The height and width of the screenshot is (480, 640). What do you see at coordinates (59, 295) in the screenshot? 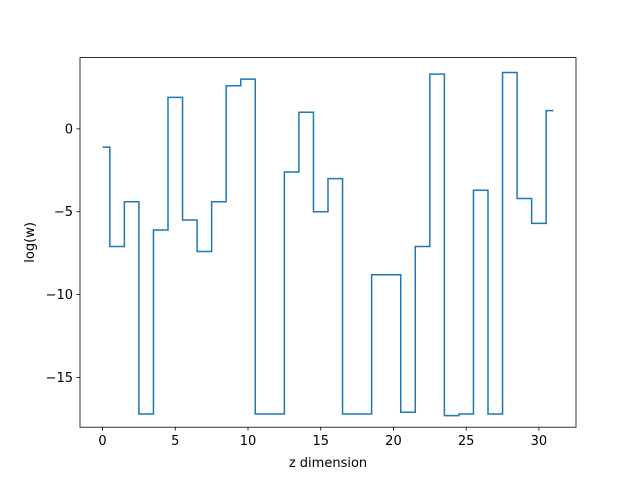
I see `y-tick-label: −10` at bounding box center [59, 295].